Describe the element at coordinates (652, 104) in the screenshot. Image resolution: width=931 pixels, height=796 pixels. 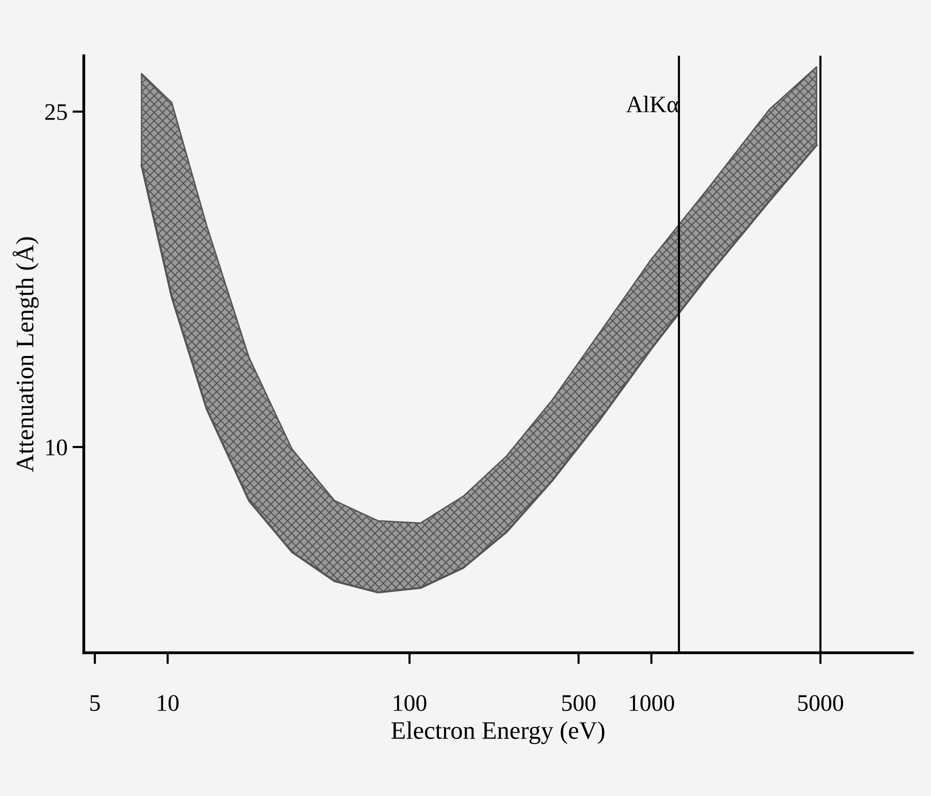
I see `ref-line-label: AlKα` at that location.